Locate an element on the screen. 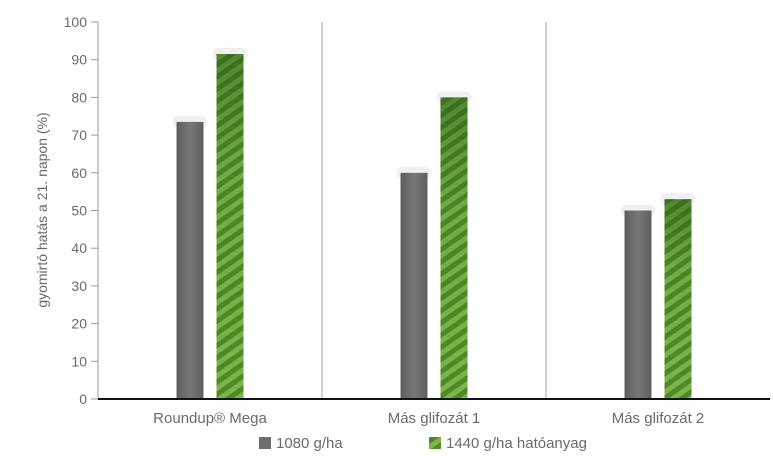 The image size is (773, 456). y-axis-label: gyomirtó hatás a 21. napon (%) is located at coordinates (42, 209).